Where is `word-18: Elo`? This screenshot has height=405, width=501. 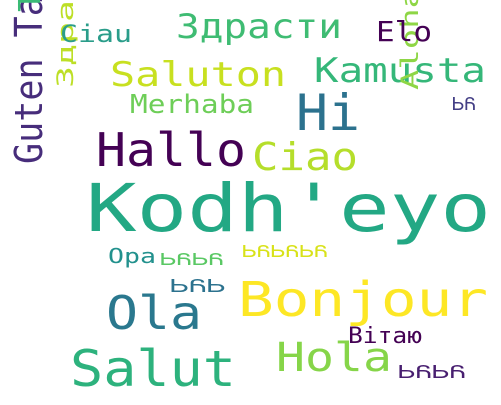 word-18: Elo is located at coordinates (404, 31).